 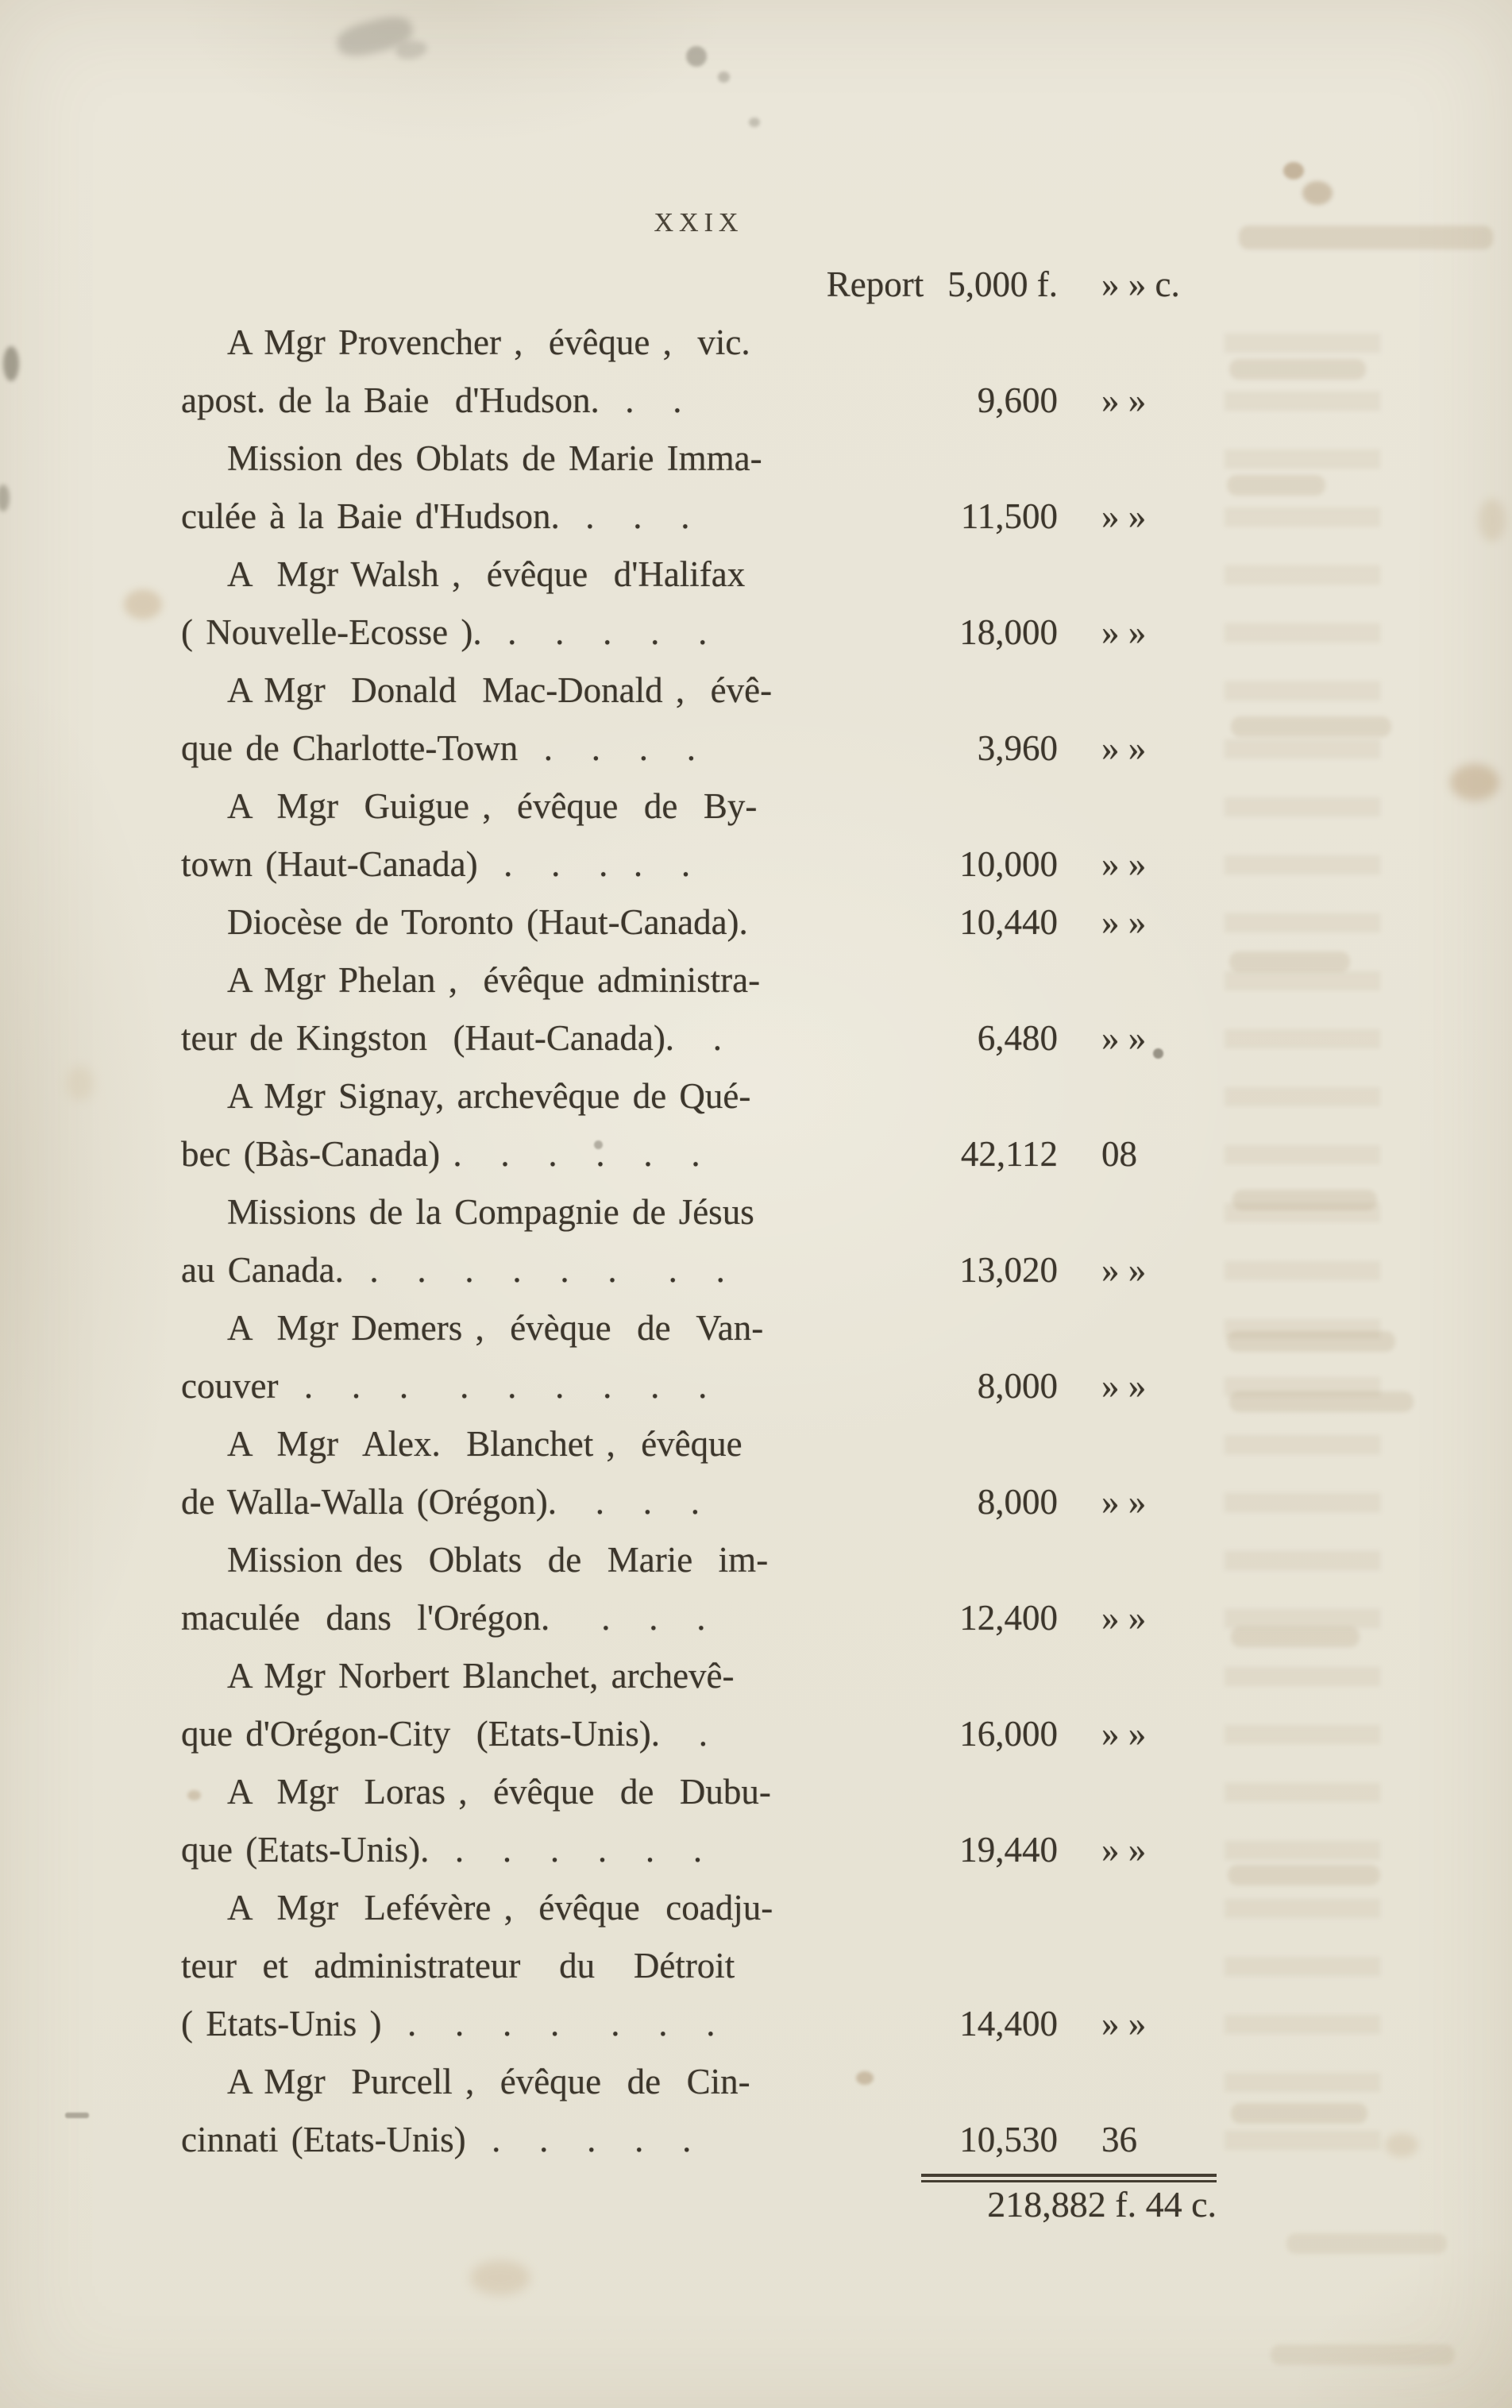 What do you see at coordinates (1008, 922) in the screenshot?
I see `row-amount: 10,440` at bounding box center [1008, 922].